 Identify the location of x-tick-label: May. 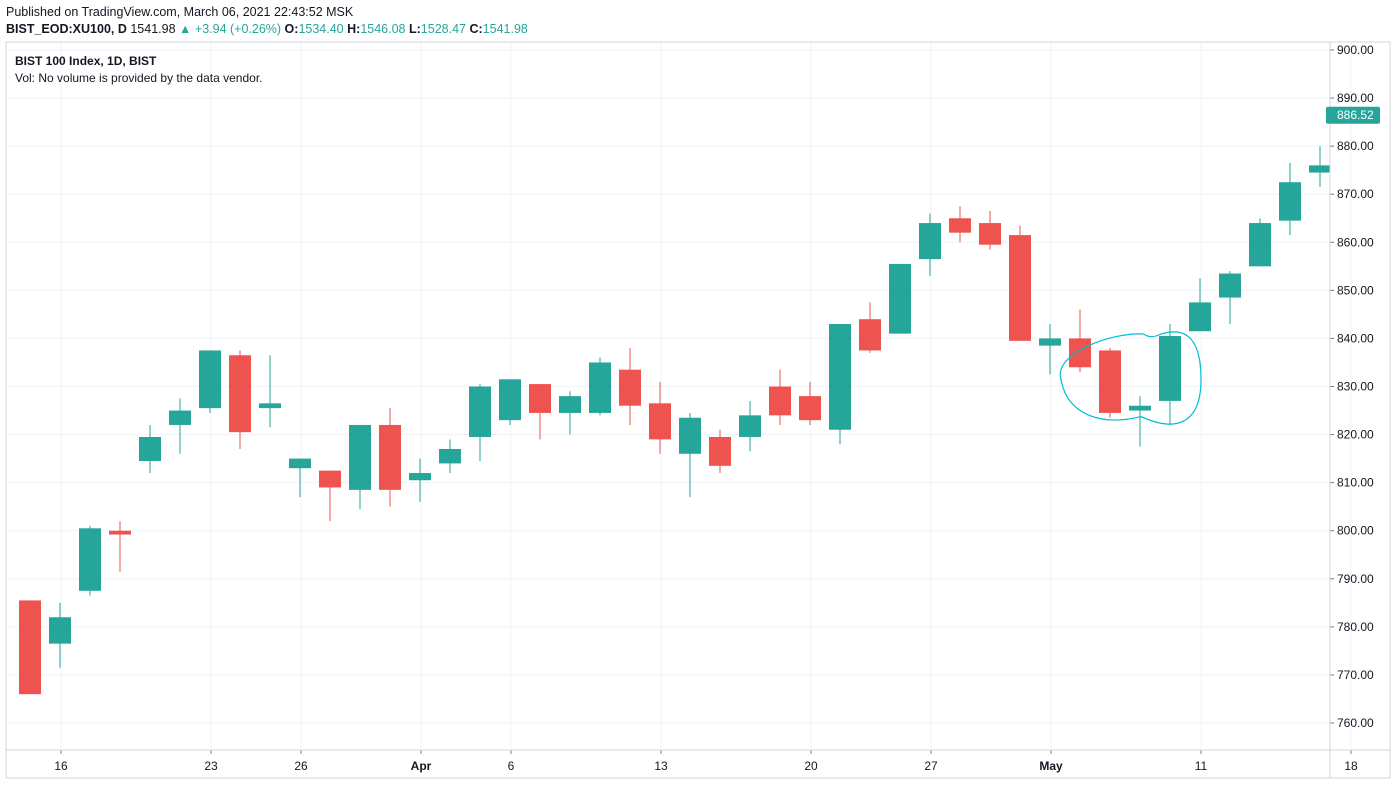
(1051, 766).